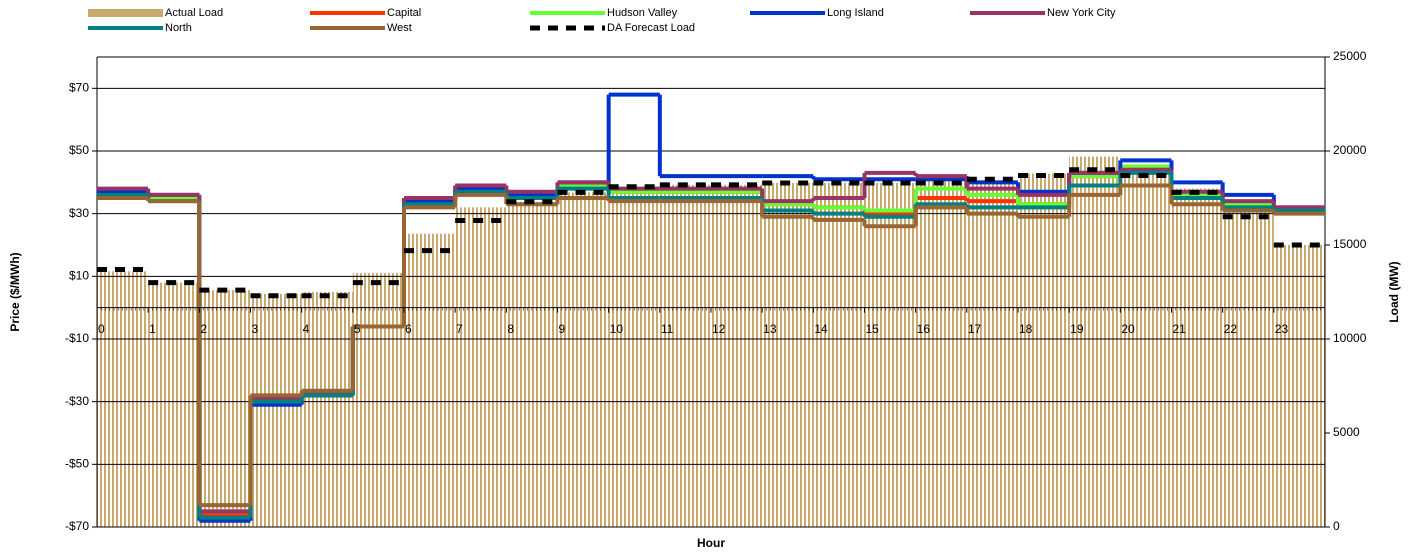 Image resolution: width=1409 pixels, height=553 pixels. Describe the element at coordinates (562, 329) in the screenshot. I see `x-tick-label: 9` at that location.